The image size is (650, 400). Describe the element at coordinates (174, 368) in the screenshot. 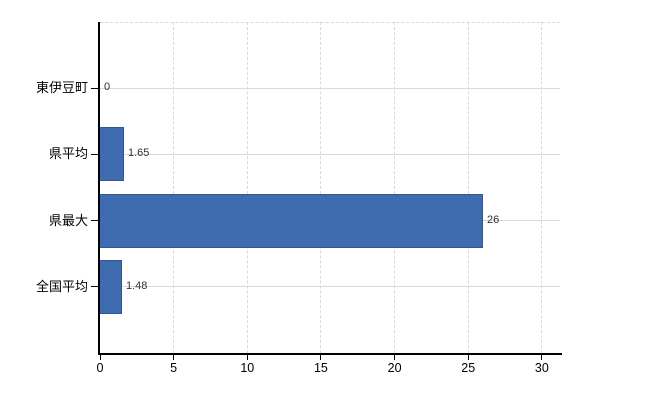

I see `x-axis-tick-label: 5` at that location.